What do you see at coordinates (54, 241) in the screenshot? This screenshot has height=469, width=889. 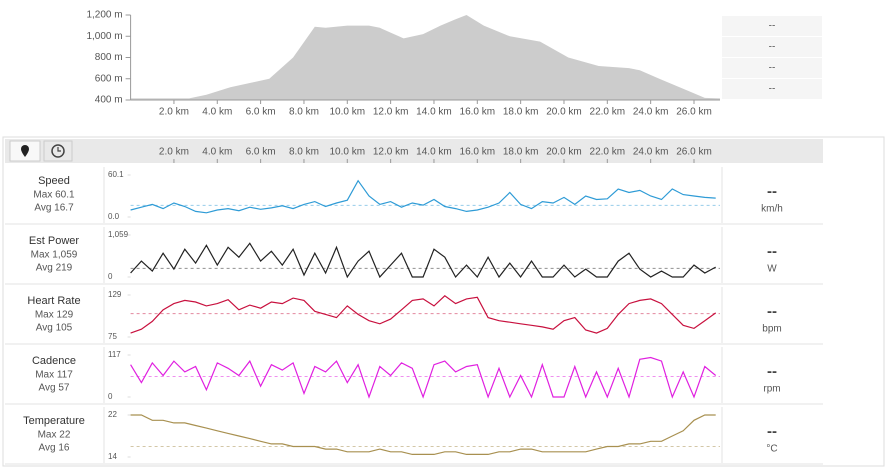 I see `stream-title: Est Power` at bounding box center [54, 241].